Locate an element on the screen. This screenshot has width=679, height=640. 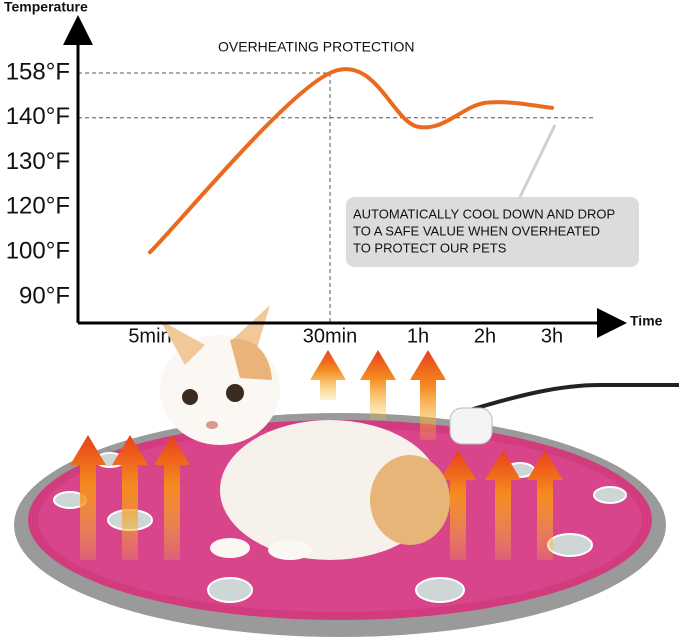
x-tick-label: 3h is located at coordinates (552, 336).